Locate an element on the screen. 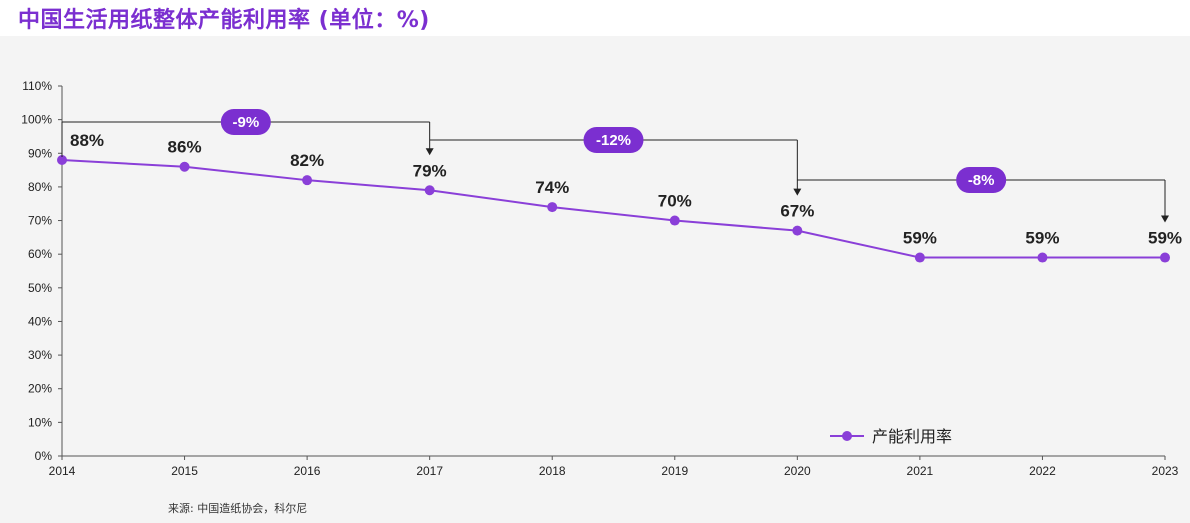 The image size is (1190, 523). data-label: 79% is located at coordinates (430, 170).